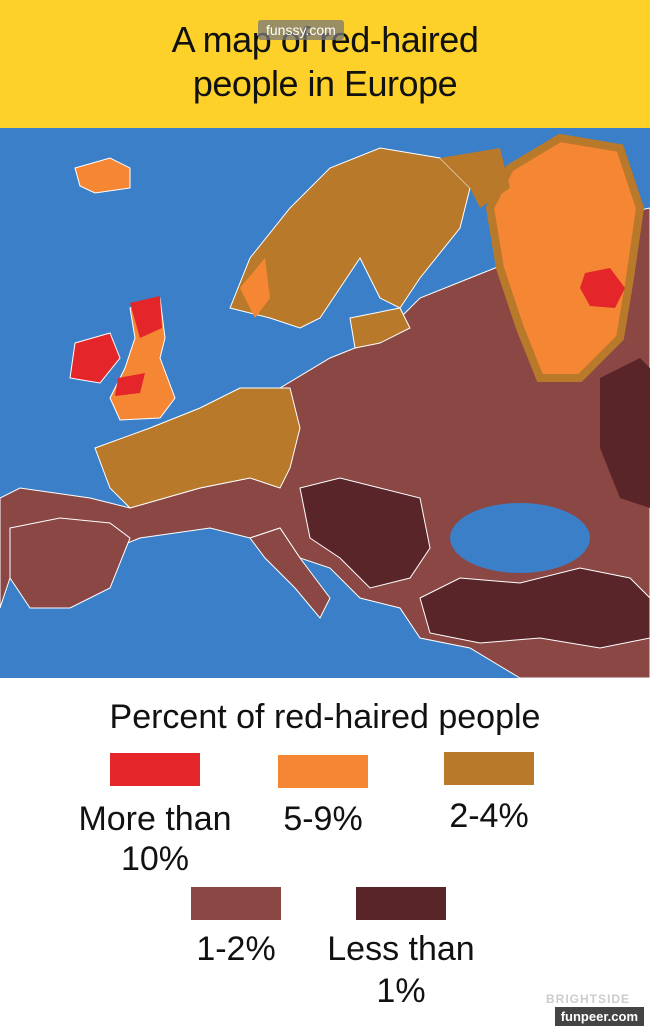  Describe the element at coordinates (400, 991) in the screenshot. I see `legend-label: 1%` at that location.